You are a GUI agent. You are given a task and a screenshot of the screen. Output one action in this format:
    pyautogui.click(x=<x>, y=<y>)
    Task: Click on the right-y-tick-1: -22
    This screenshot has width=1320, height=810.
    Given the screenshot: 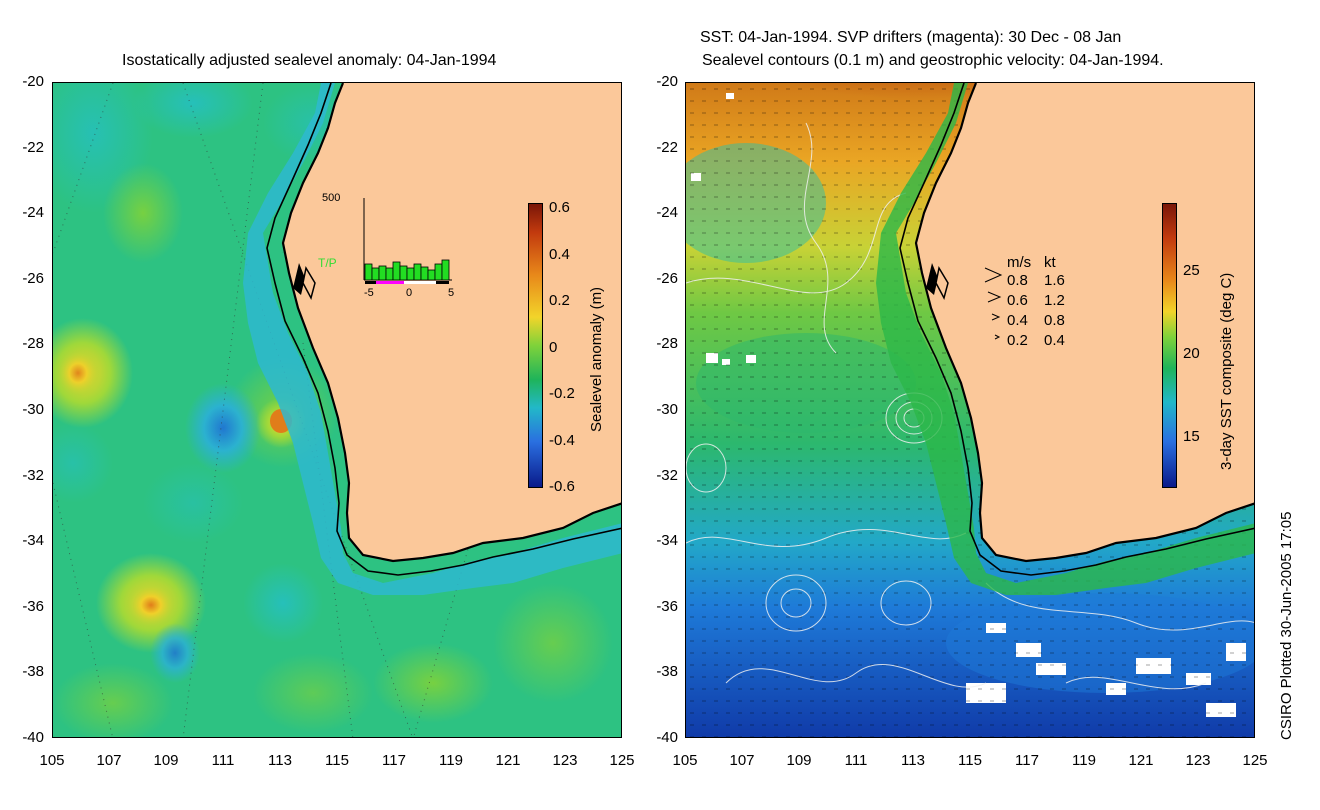 What is the action you would take?
    pyautogui.click(x=667, y=147)
    